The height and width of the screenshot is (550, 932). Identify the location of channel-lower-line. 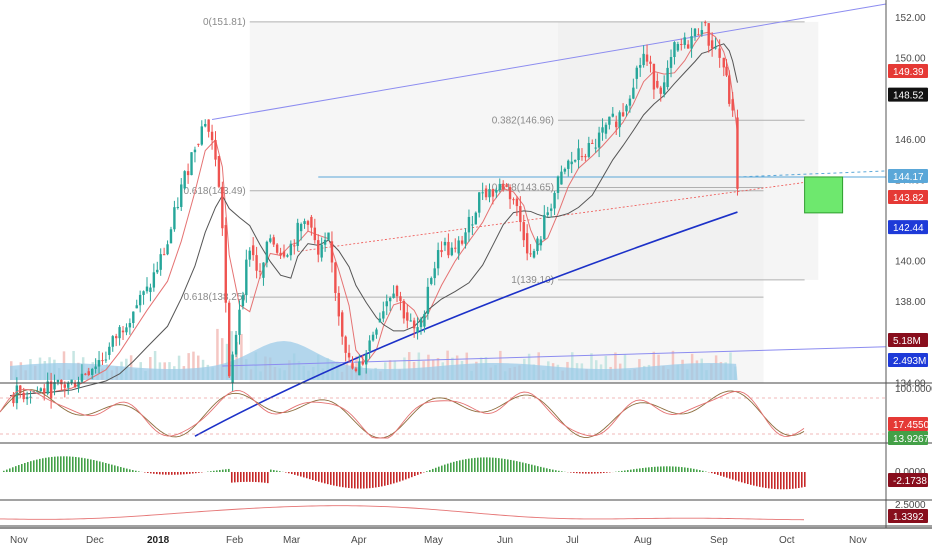
(554, 356).